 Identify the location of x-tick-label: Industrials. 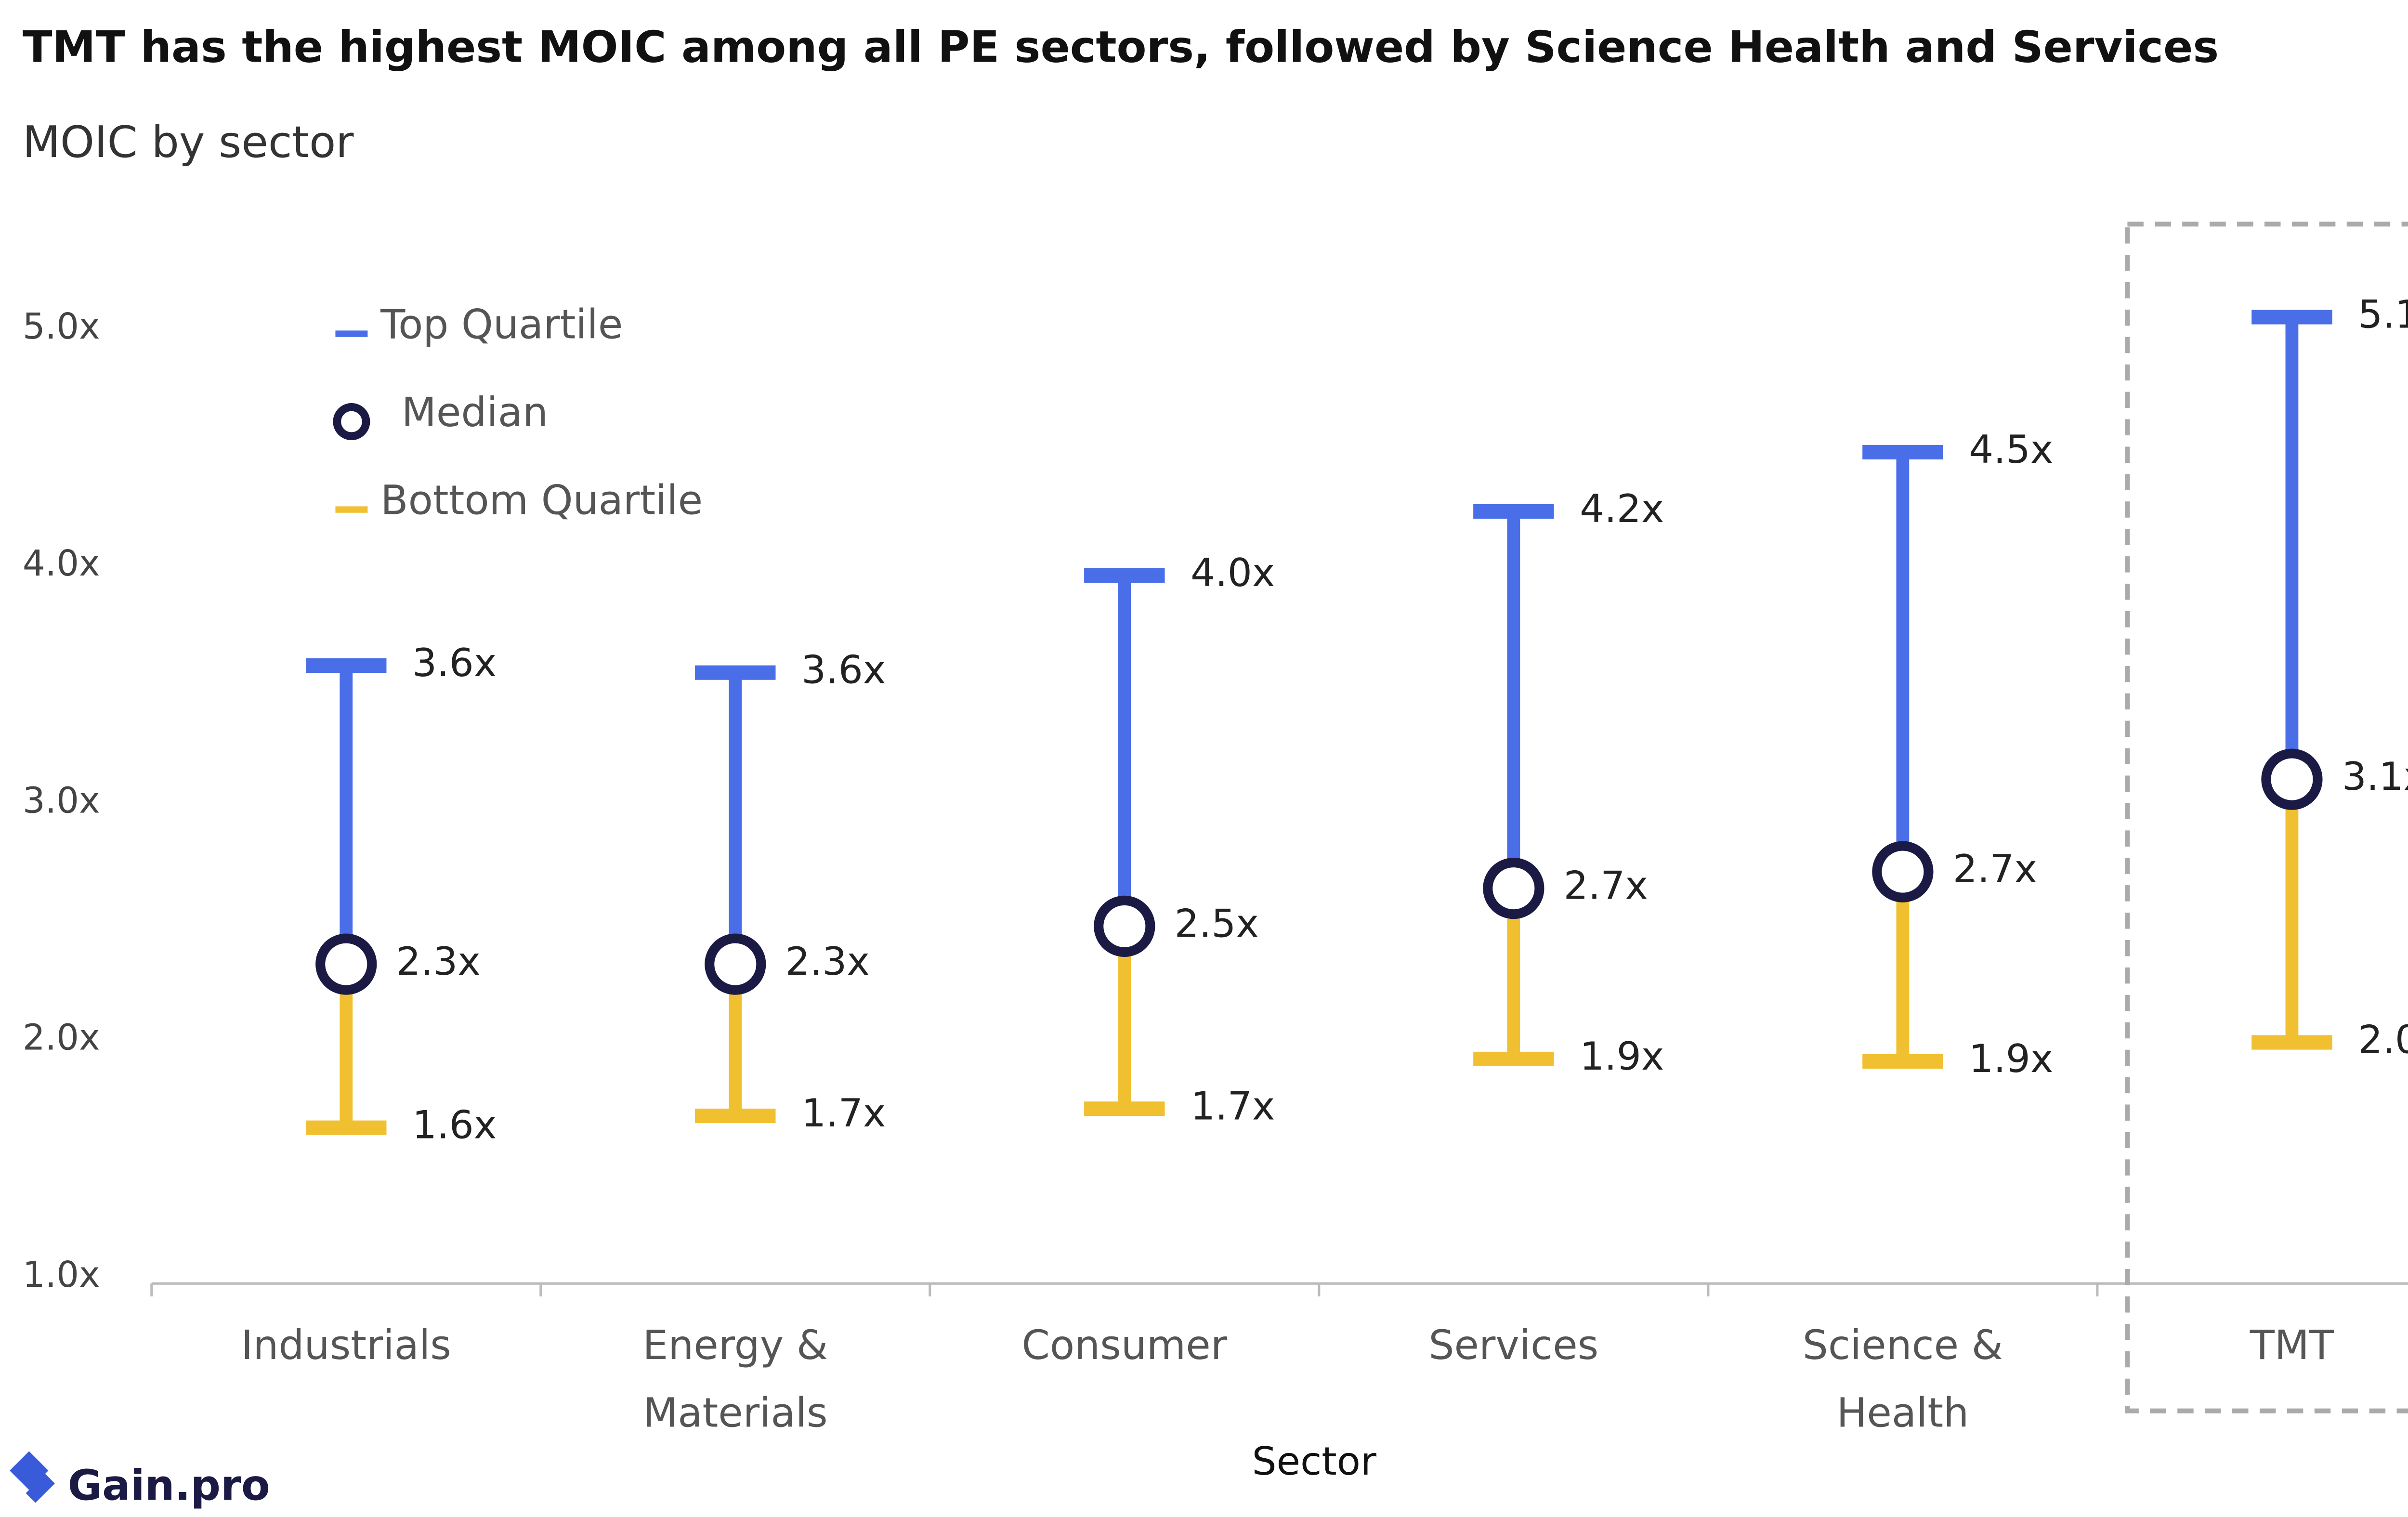
(346, 1345).